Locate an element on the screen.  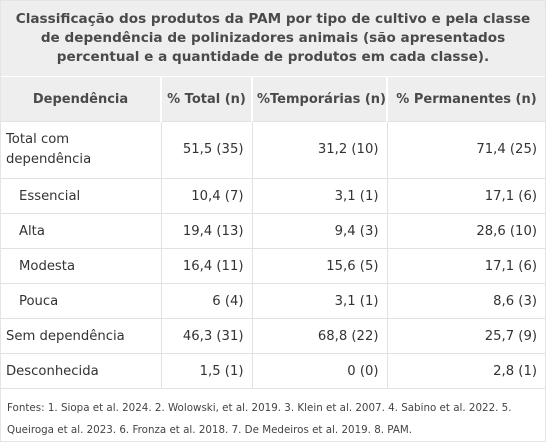
header-permanentes: % Permanentes (n) is located at coordinates (465, 99).